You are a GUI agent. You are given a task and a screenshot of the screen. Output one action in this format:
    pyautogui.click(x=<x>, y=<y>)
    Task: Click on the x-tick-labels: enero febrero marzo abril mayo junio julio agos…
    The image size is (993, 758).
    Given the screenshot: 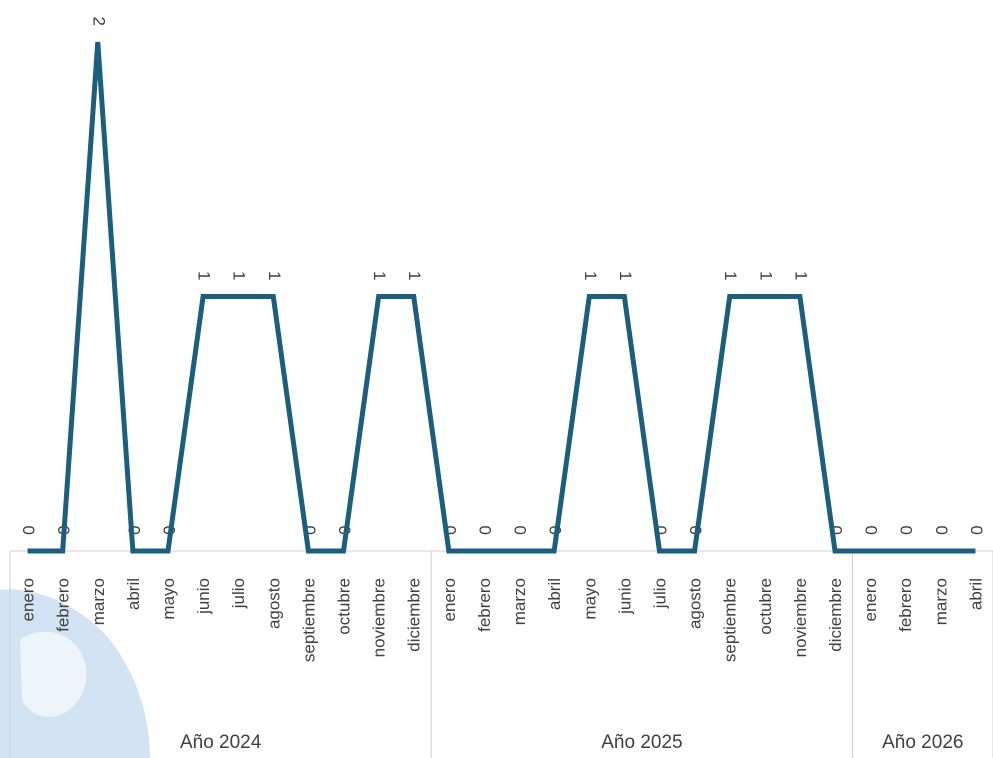 What is the action you would take?
    pyautogui.click(x=502, y=620)
    